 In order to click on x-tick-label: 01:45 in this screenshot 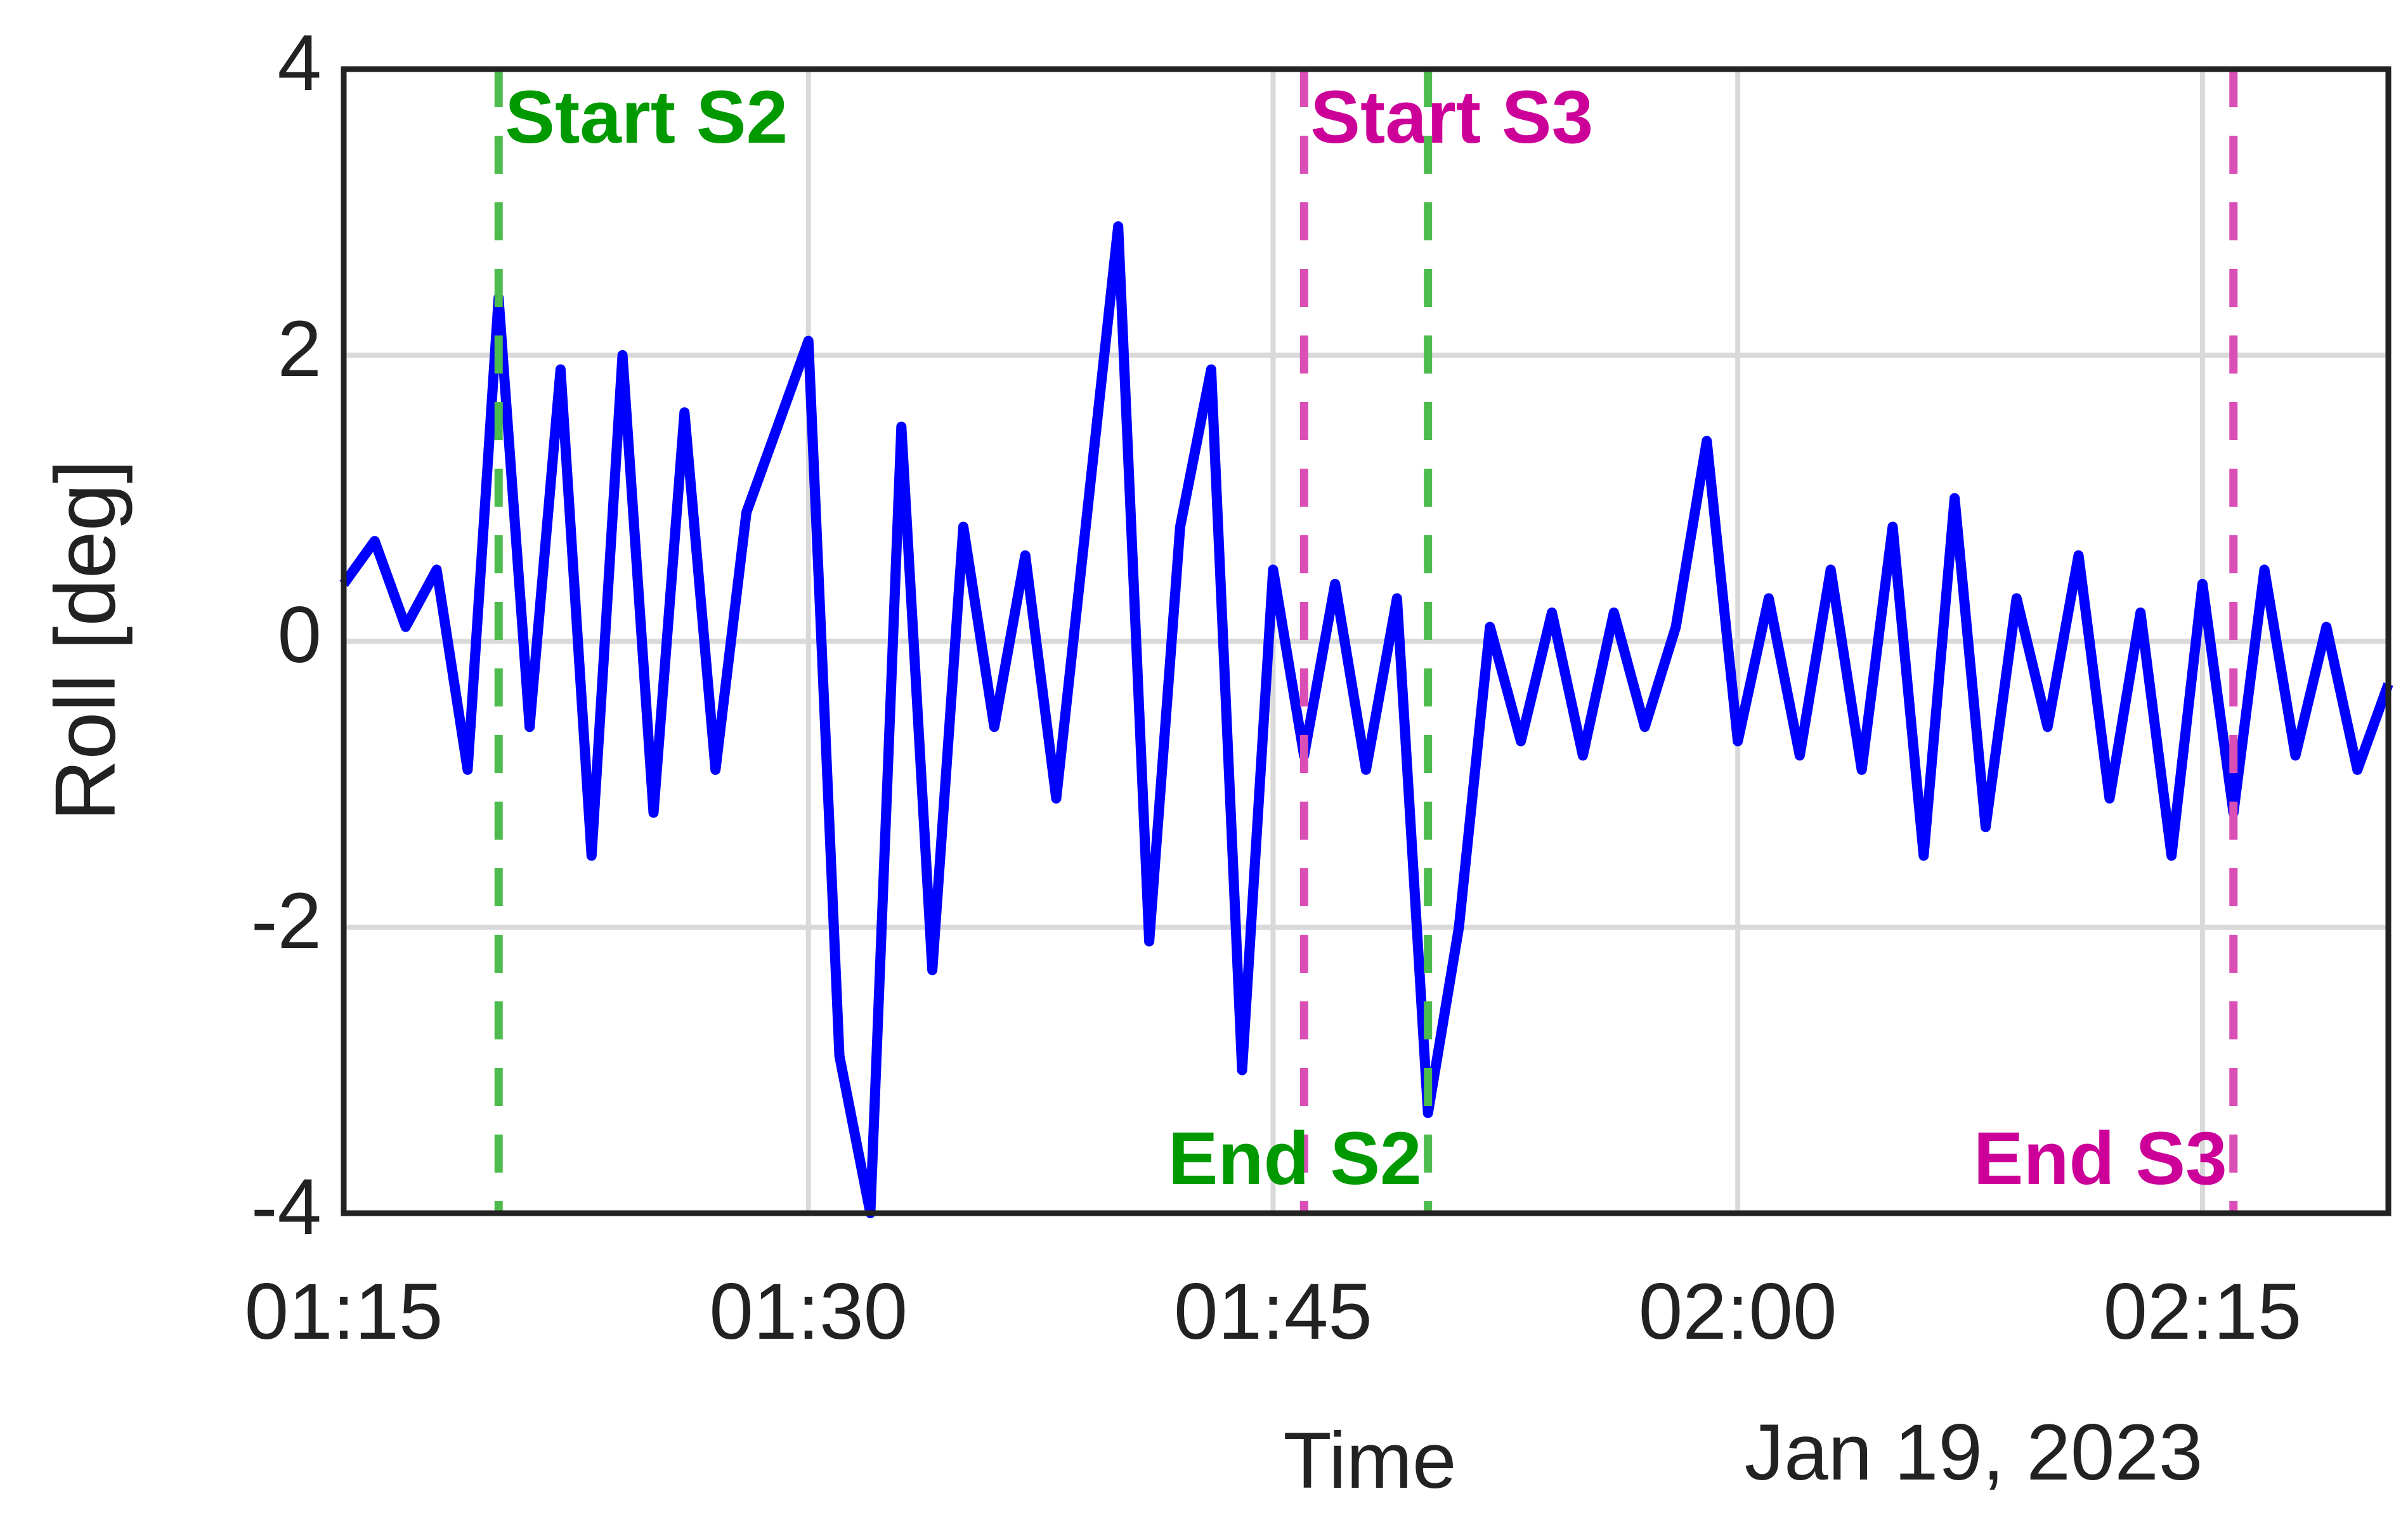, I will do `click(1273, 1312)`.